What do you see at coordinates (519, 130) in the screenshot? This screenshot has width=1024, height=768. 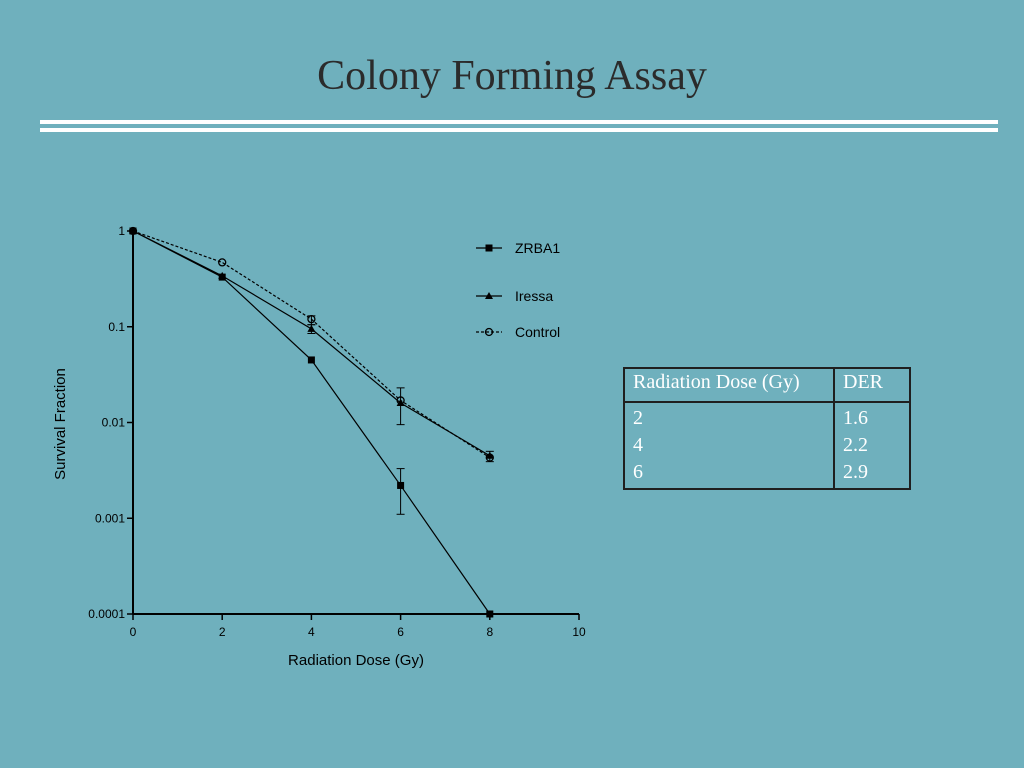 I see `title-rule-bottom` at bounding box center [519, 130].